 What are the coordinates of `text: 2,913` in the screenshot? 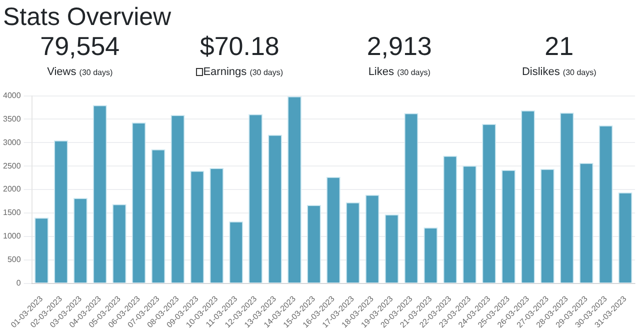 It's located at (399, 46).